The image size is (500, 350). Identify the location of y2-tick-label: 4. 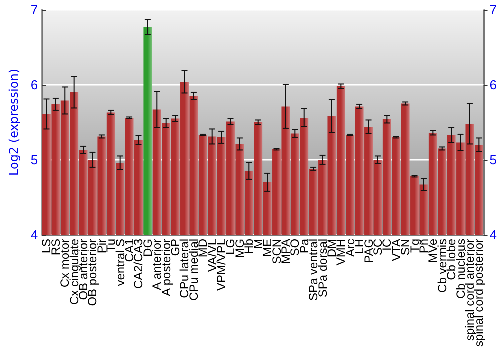
(494, 234).